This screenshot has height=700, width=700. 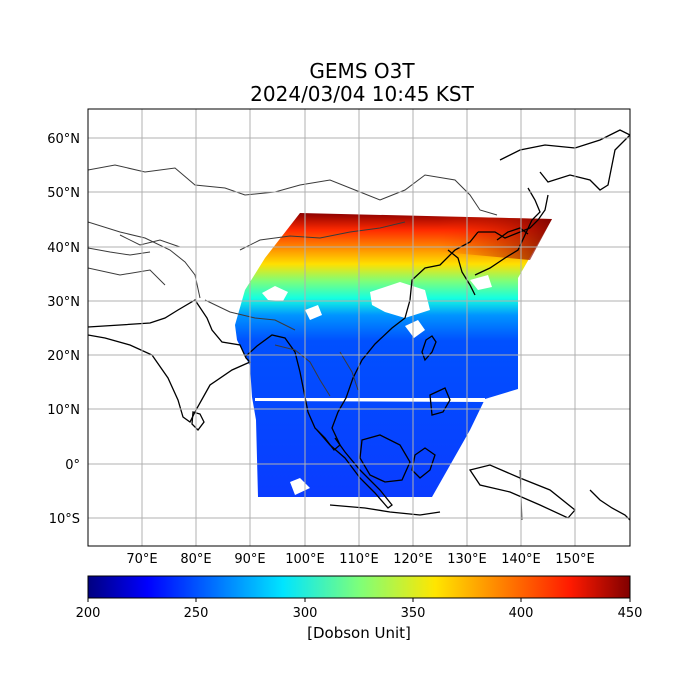 What do you see at coordinates (426, 236) in the screenshot?
I see `ozone-east-high` at bounding box center [426, 236].